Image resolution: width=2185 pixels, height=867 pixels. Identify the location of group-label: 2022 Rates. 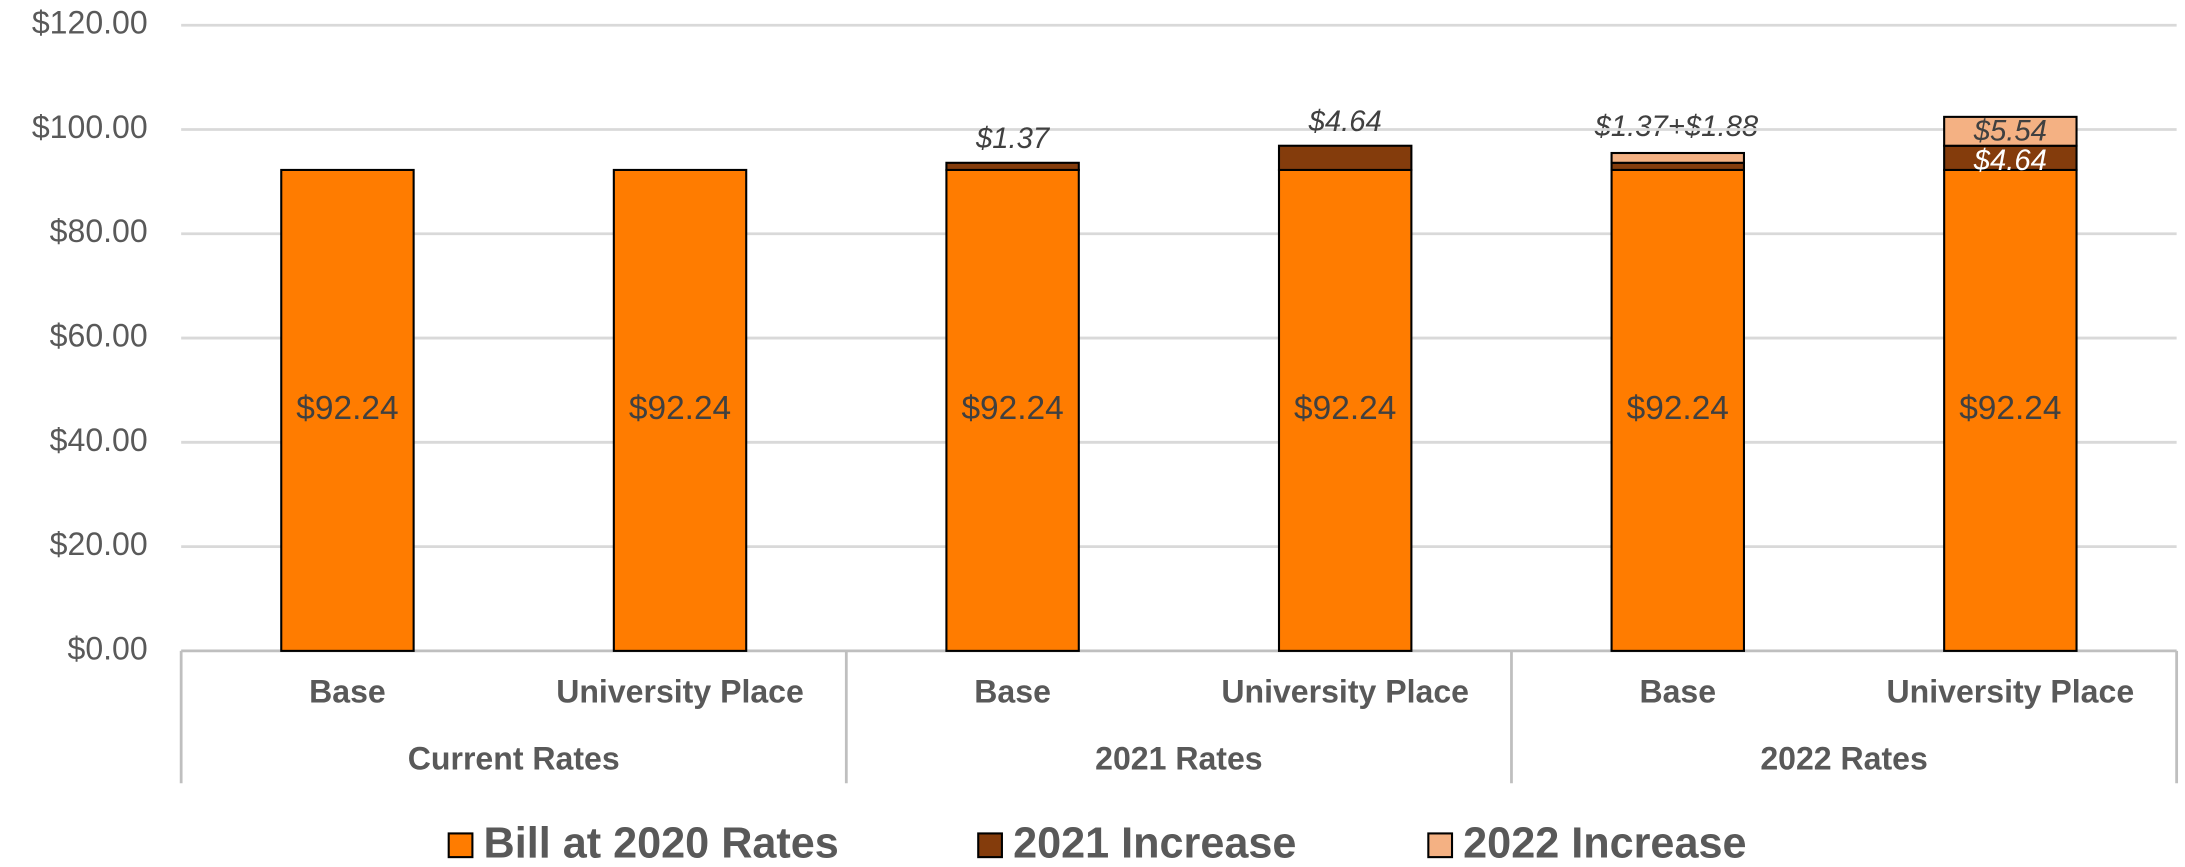
(1843, 758).